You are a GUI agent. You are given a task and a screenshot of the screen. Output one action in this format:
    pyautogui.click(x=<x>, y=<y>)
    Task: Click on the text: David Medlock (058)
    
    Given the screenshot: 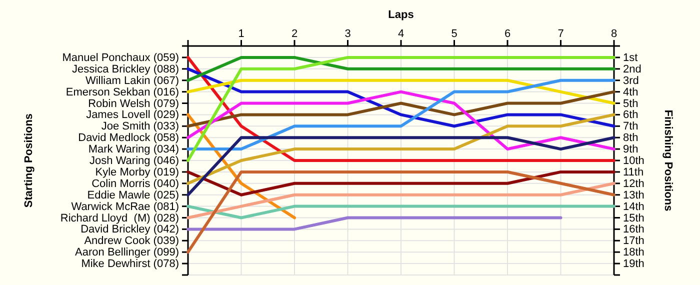 What is the action you would take?
    pyautogui.click(x=128, y=138)
    